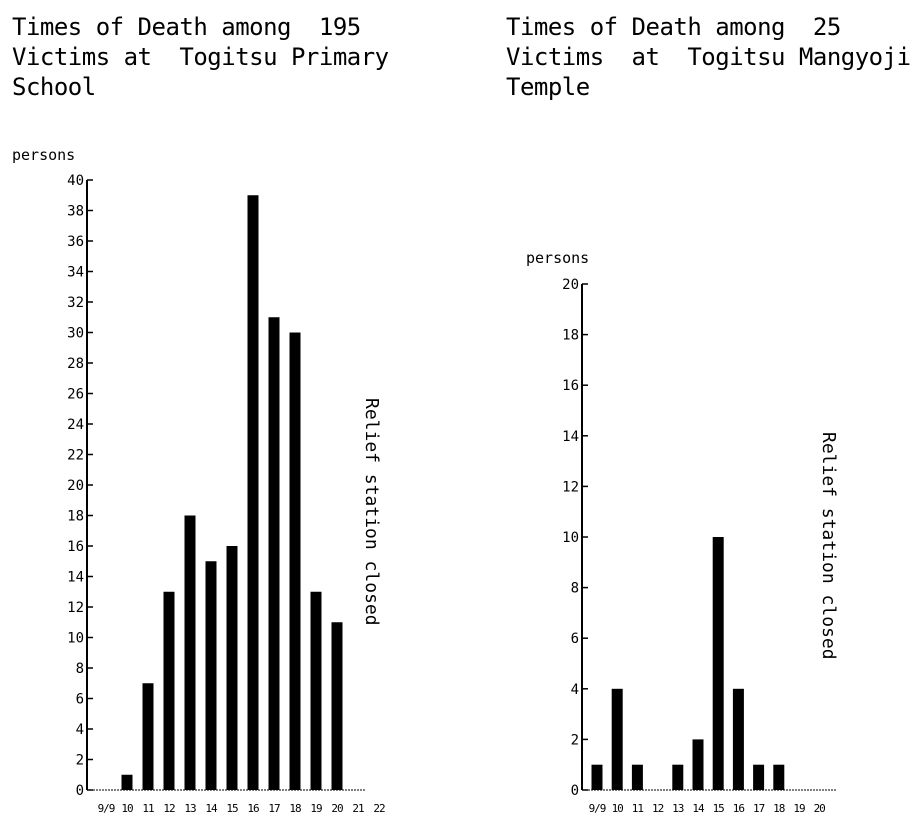  I want to click on y-tick-label: 40, so click(75, 181).